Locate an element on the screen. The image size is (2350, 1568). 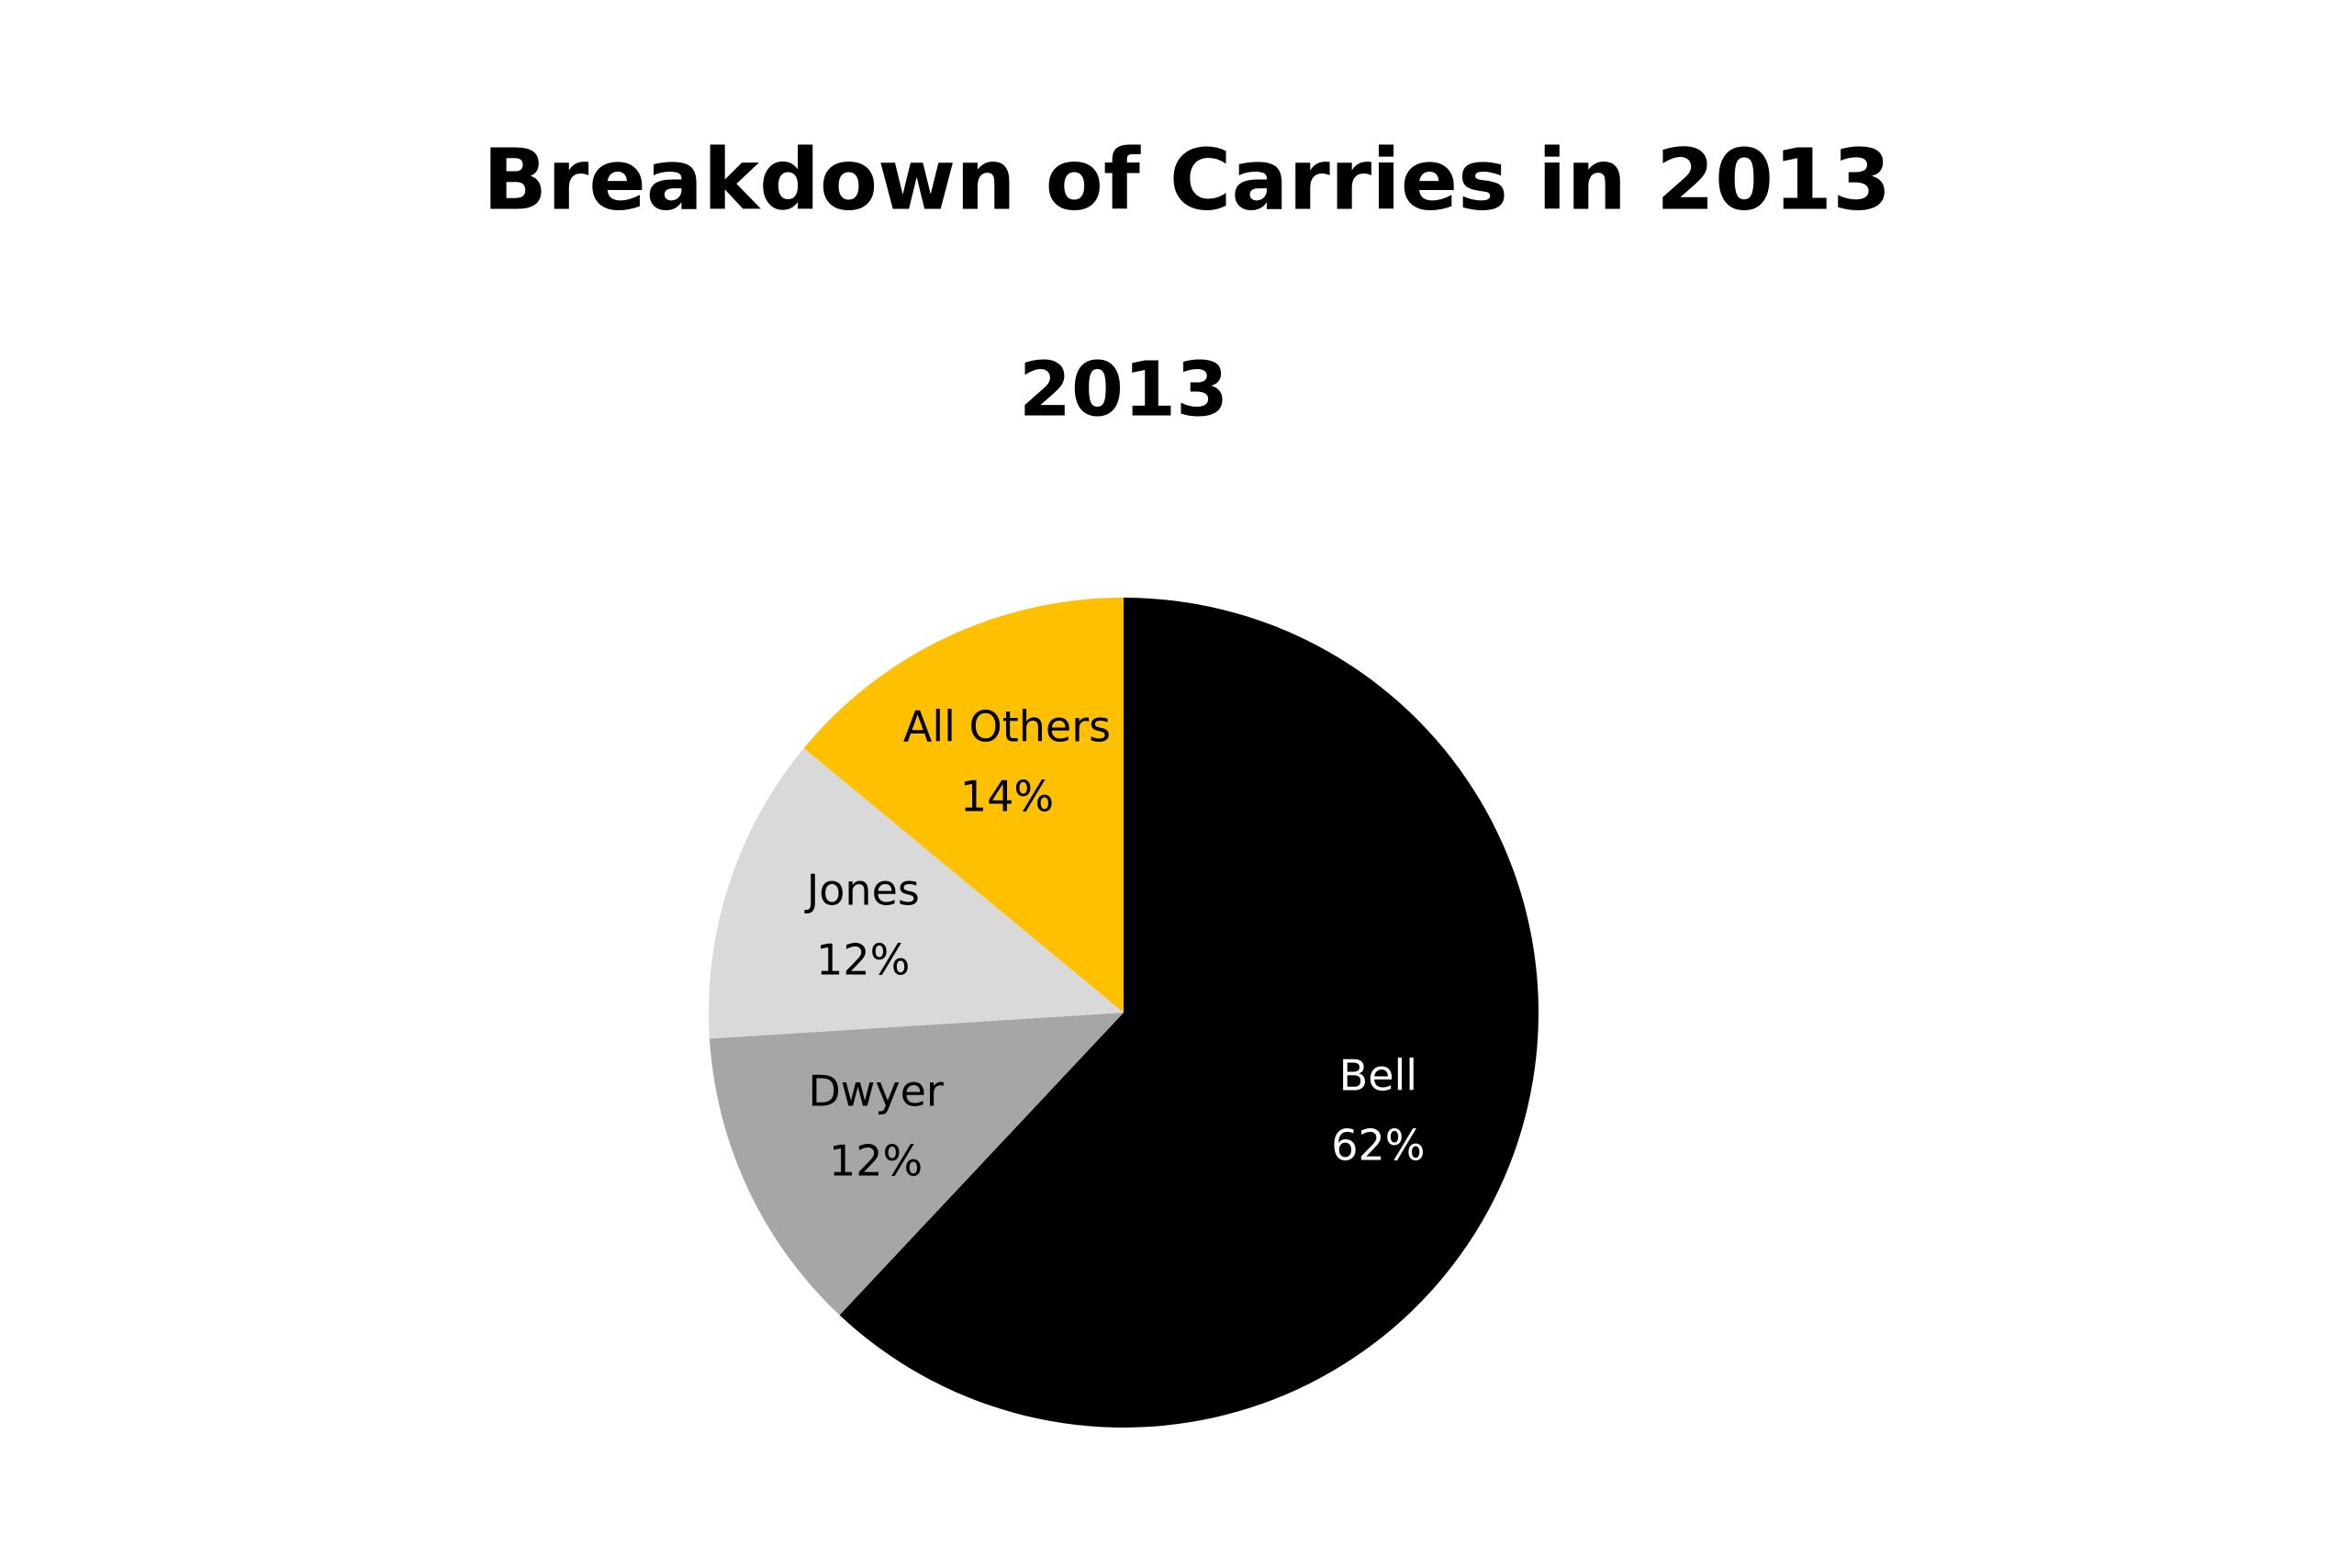
slice-value-label: 14% is located at coordinates (1007, 797).